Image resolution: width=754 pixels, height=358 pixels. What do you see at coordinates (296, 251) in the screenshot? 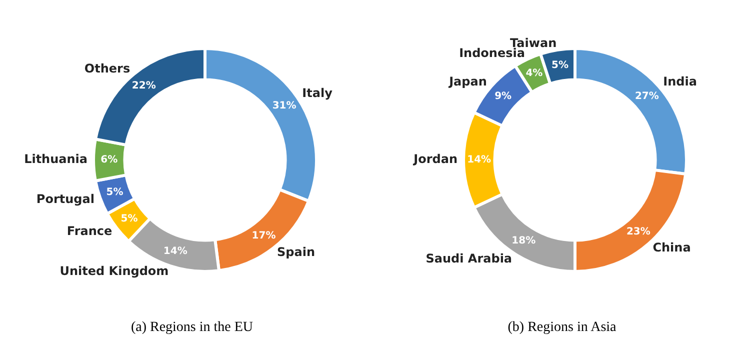
I see `slice-label: Spain` at bounding box center [296, 251].